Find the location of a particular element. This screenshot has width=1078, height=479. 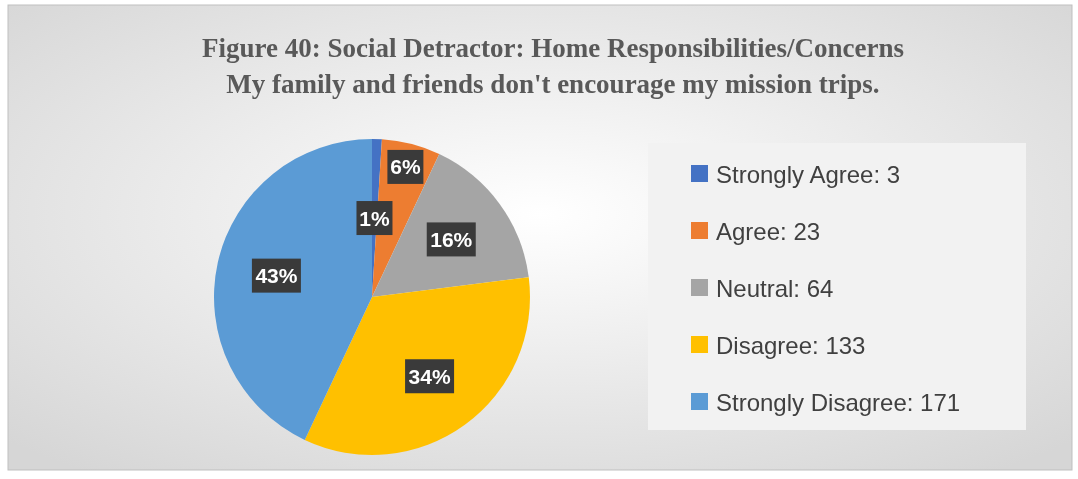

data-label: 1% is located at coordinates (374, 218).